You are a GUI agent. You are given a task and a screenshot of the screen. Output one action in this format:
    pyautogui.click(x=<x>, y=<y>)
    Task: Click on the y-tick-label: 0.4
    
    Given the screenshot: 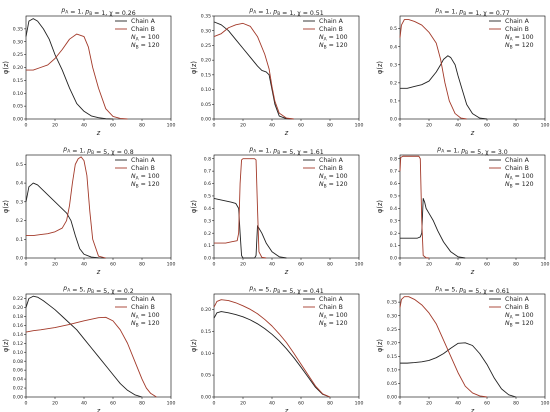 What is the action you would take?
    pyautogui.click(x=207, y=209)
    